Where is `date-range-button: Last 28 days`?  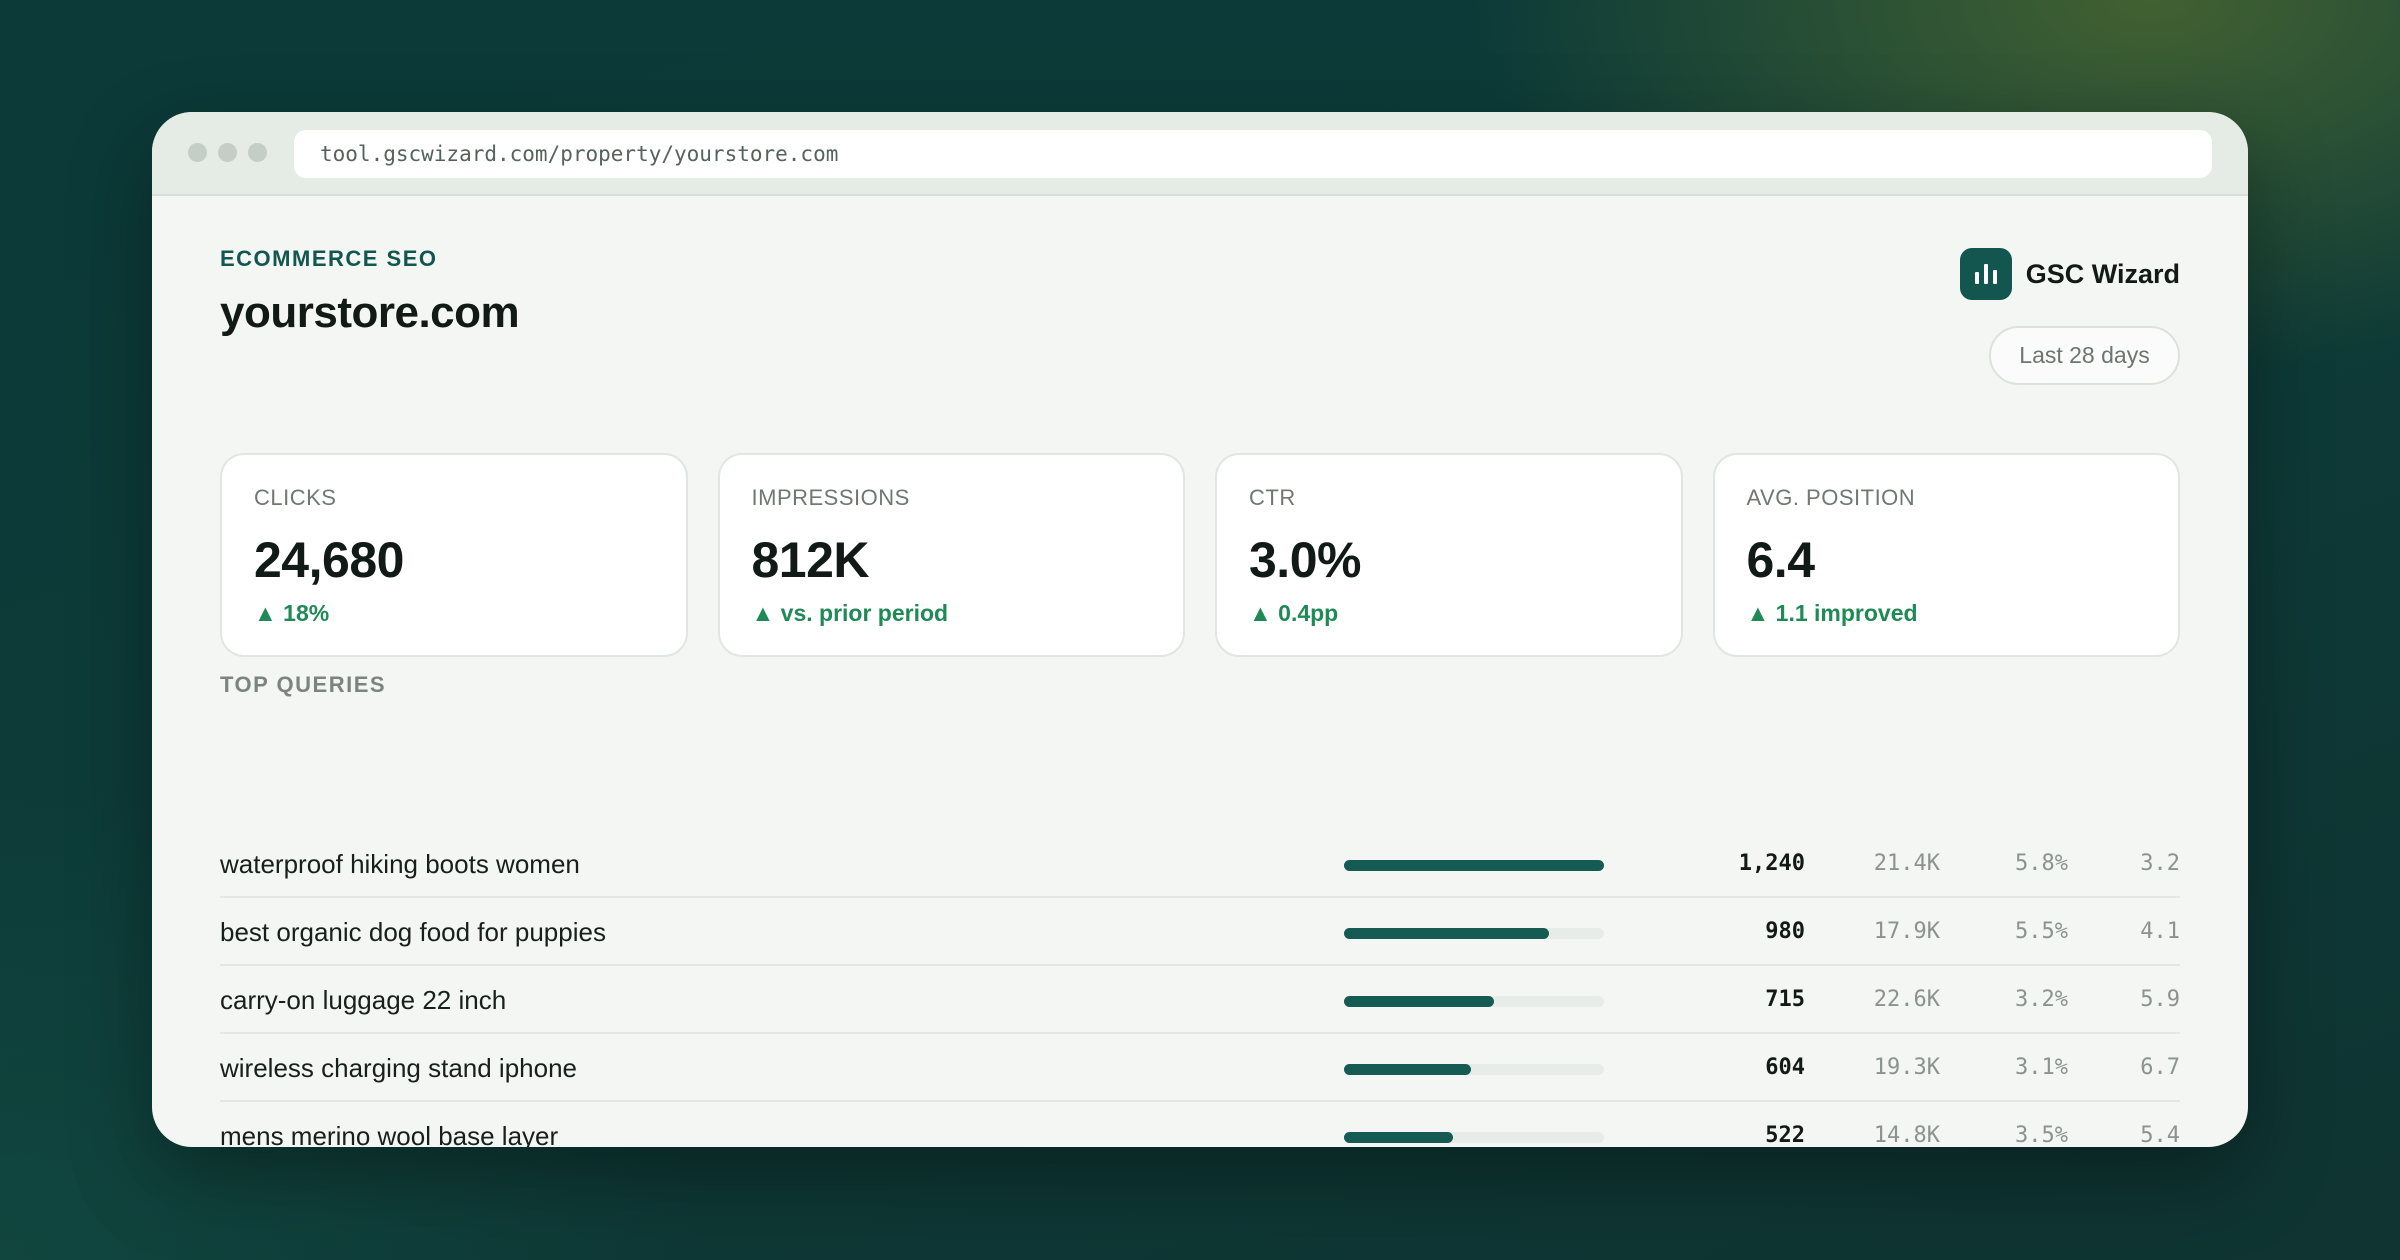
date-range-button: Last 28 days is located at coordinates (2084, 355).